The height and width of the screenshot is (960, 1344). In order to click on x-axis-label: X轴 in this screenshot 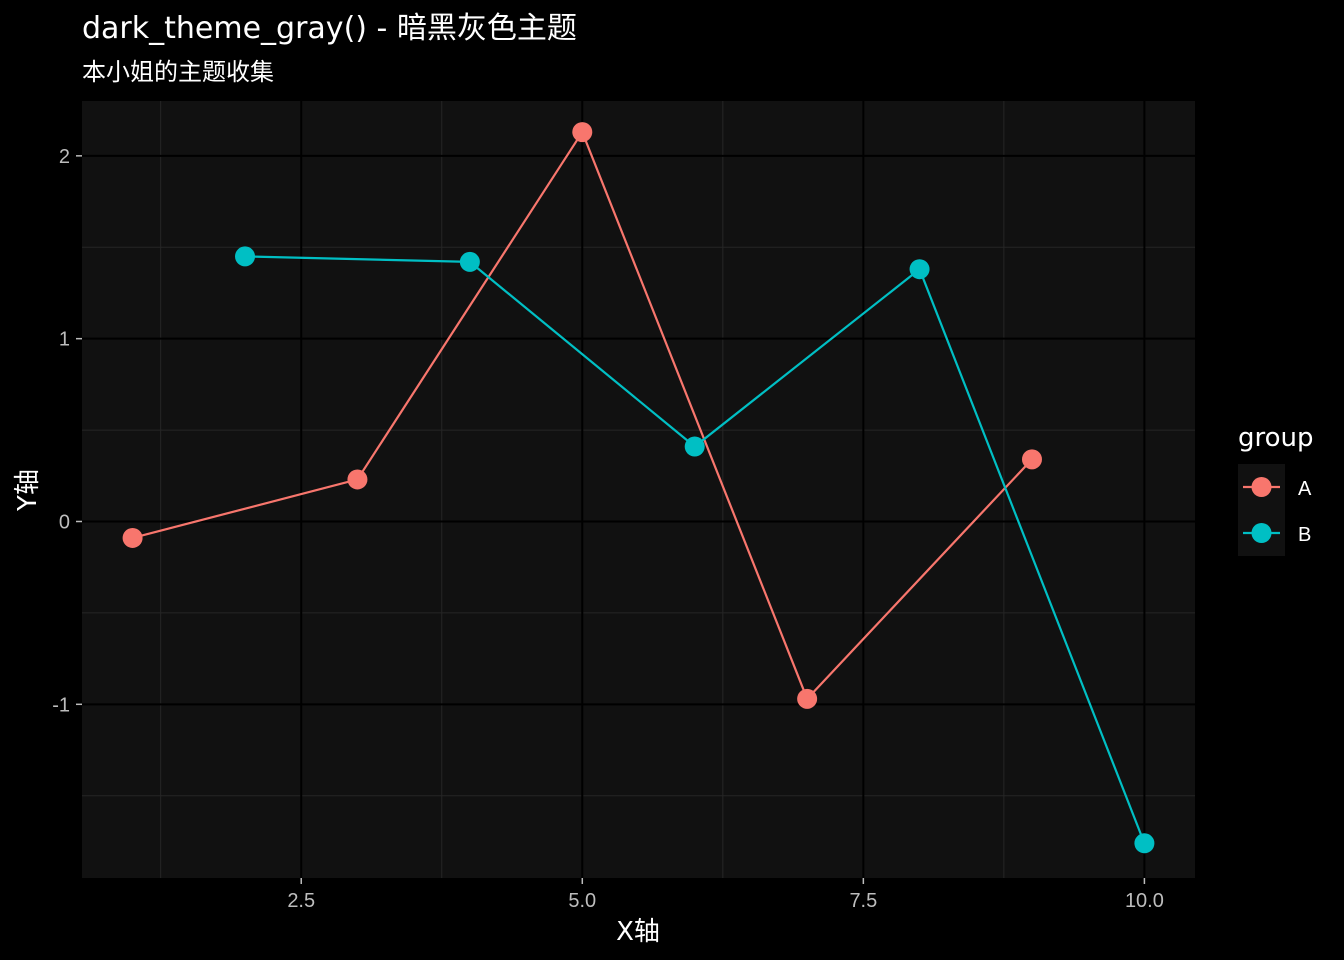, I will do `click(638, 932)`.